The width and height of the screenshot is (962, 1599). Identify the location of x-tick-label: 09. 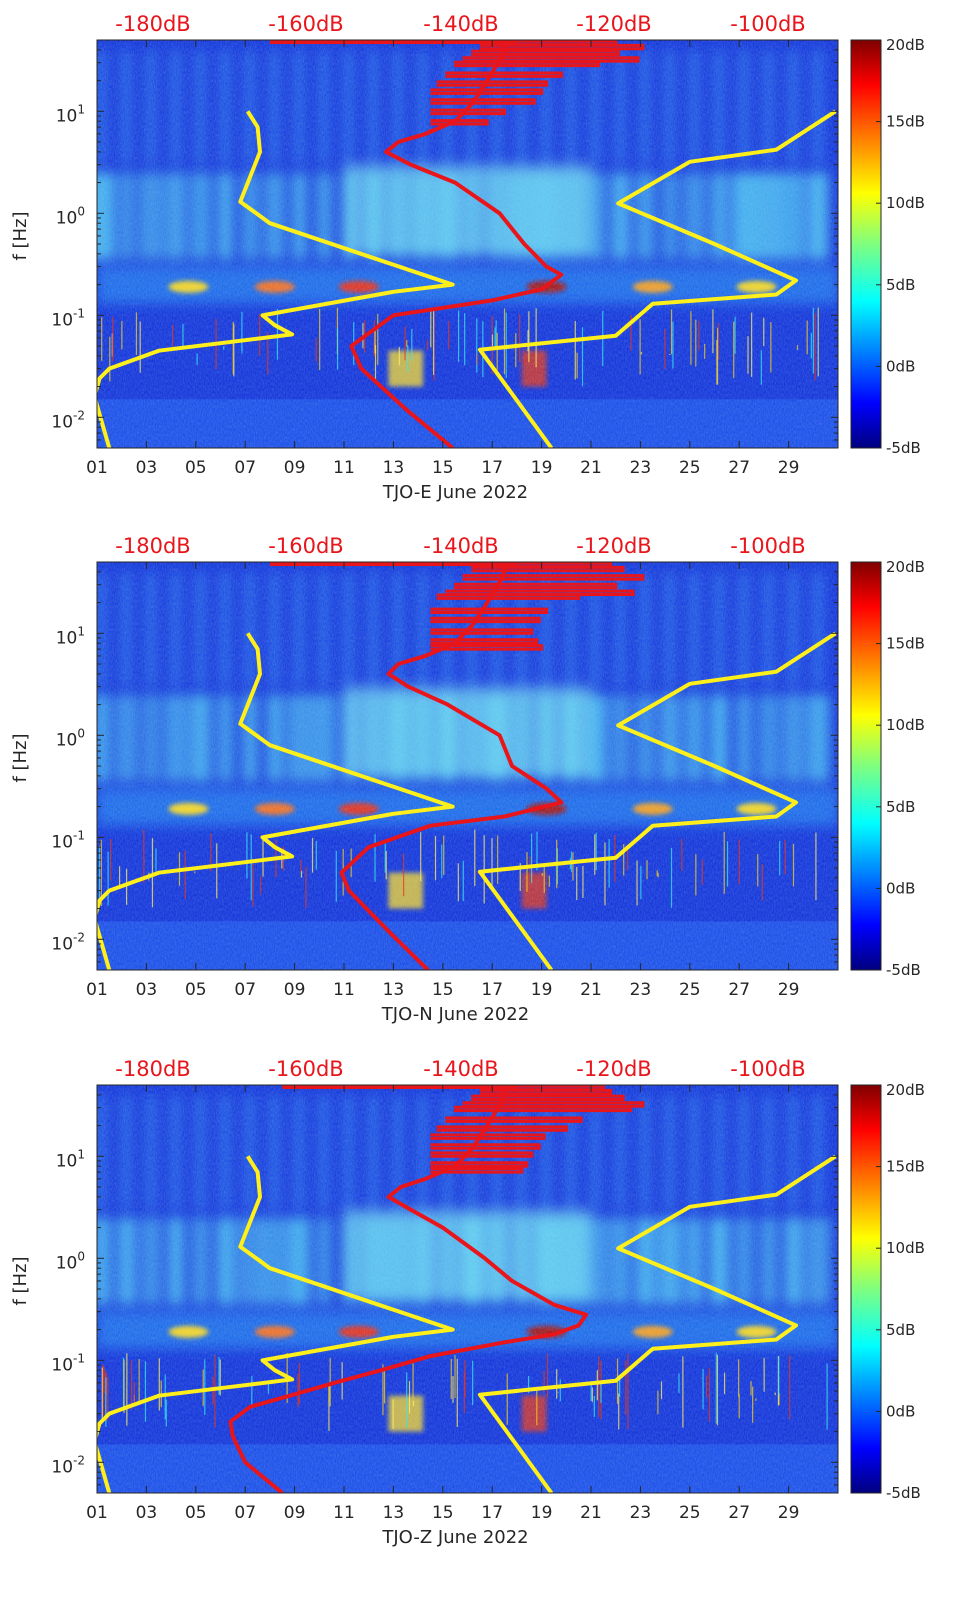
(295, 1513).